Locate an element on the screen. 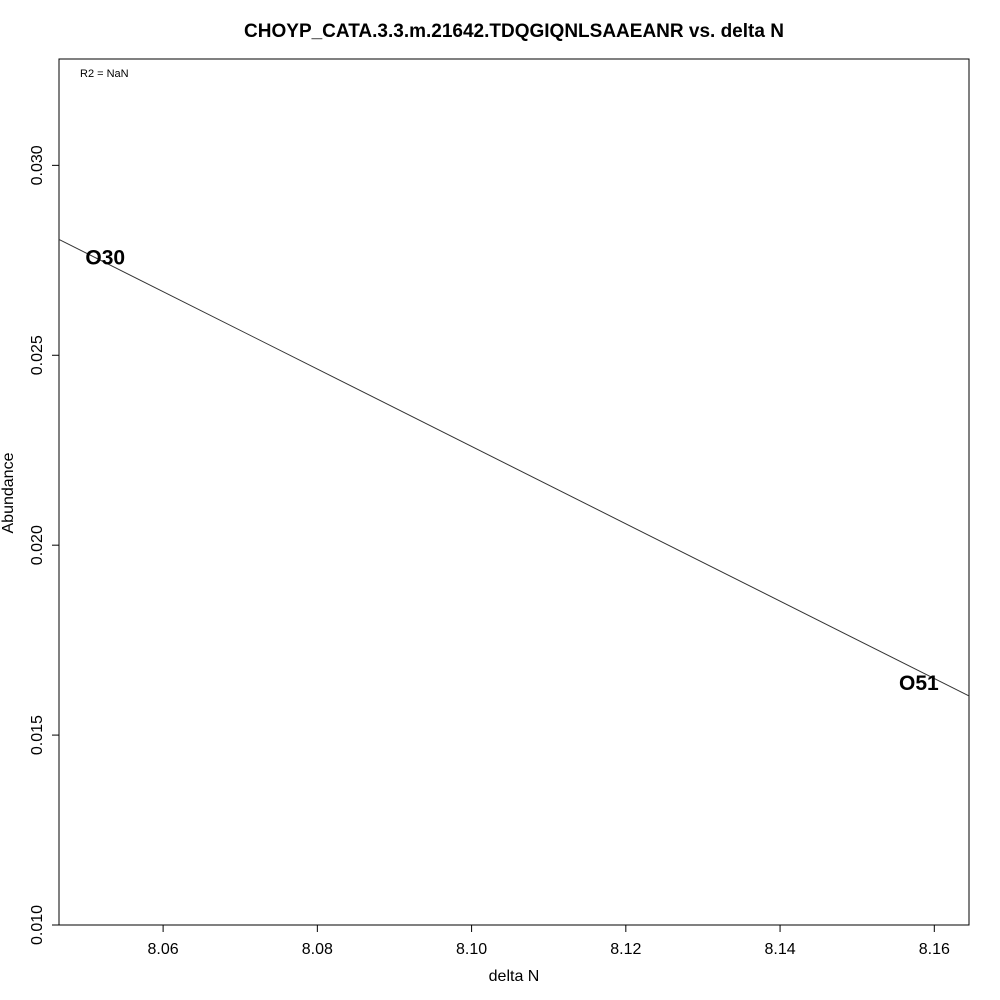 The width and height of the screenshot is (1000, 1000). y-axis-label: Abundance is located at coordinates (8, 492).